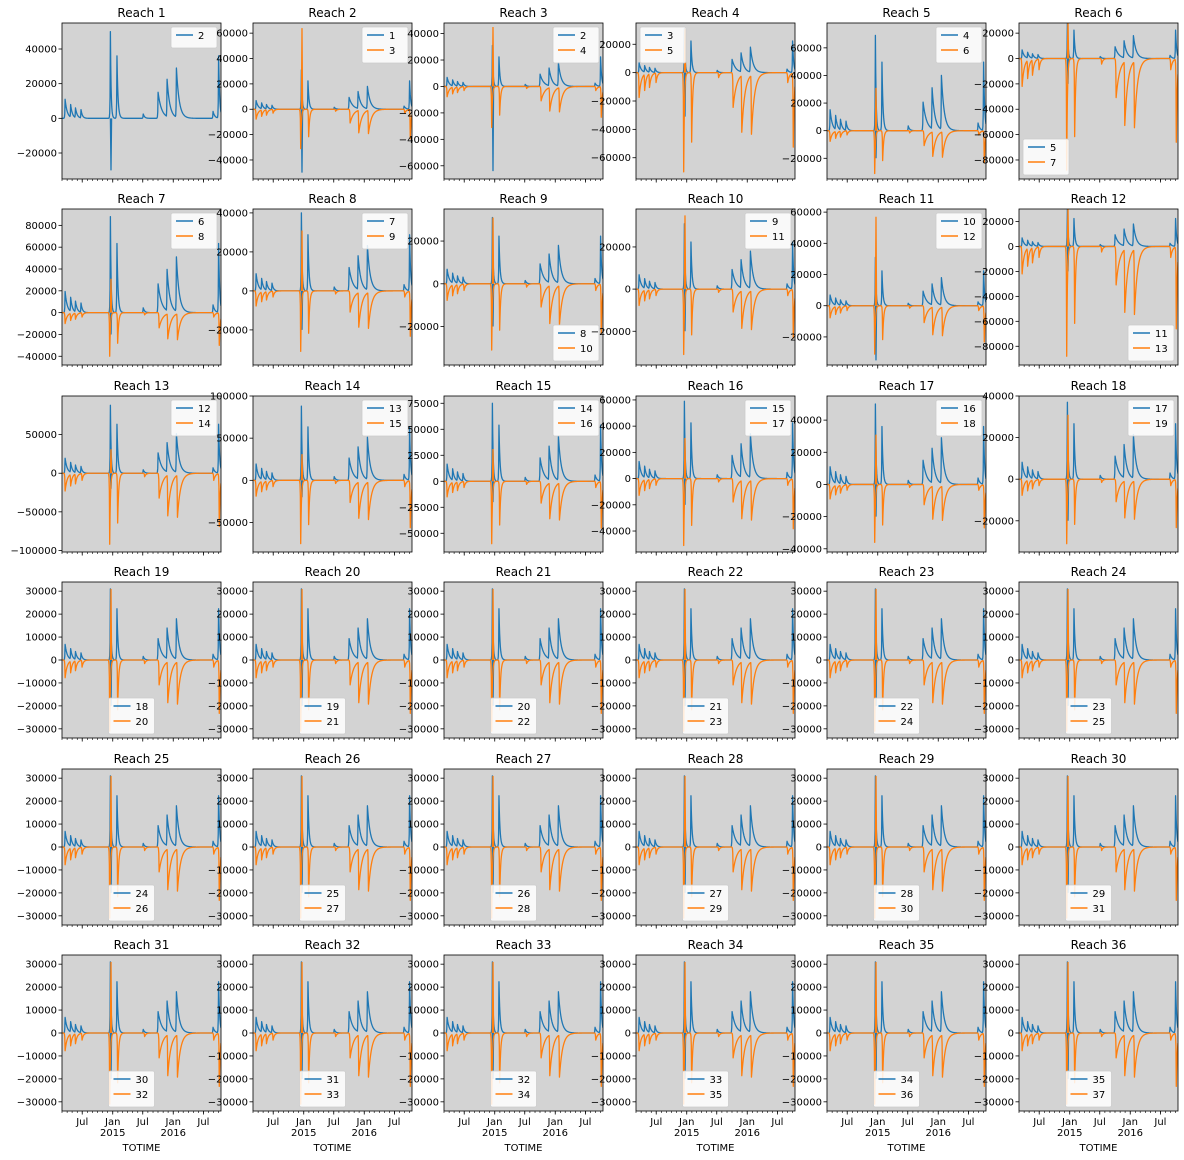  What do you see at coordinates (938, 1133) in the screenshot?
I see `x-tick-label: 2016` at bounding box center [938, 1133].